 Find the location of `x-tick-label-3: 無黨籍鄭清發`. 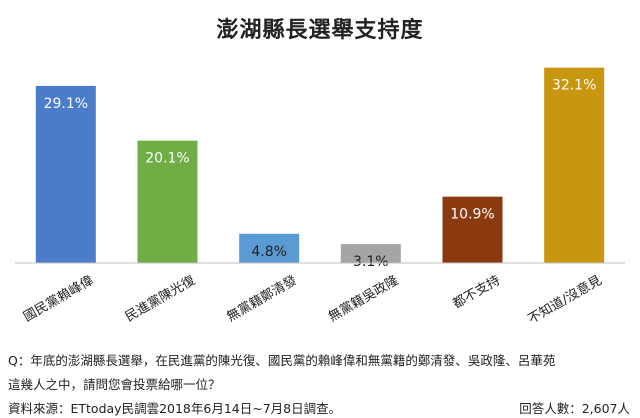

x-tick-label-3: 無黨籍鄭清發 is located at coordinates (262, 298).